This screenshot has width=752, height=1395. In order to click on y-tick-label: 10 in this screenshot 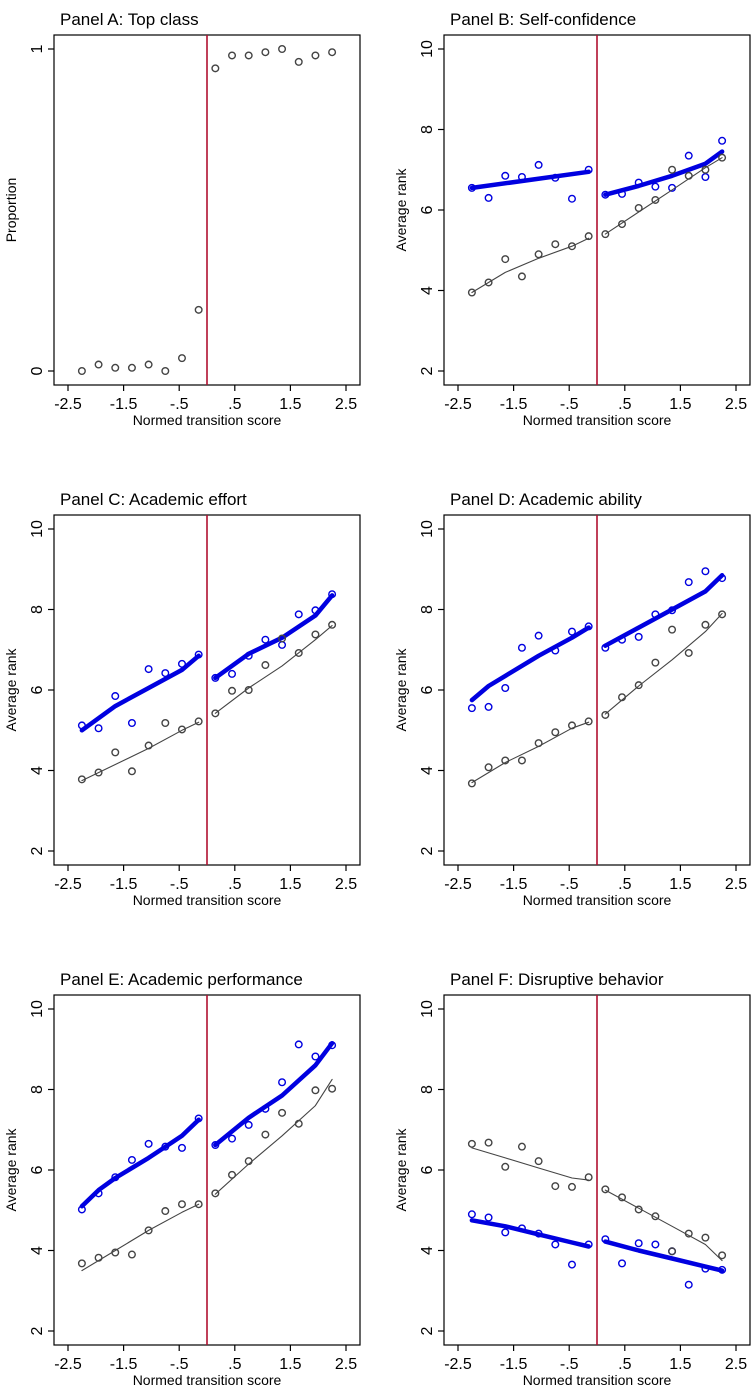, I will do `click(427, 1009)`.